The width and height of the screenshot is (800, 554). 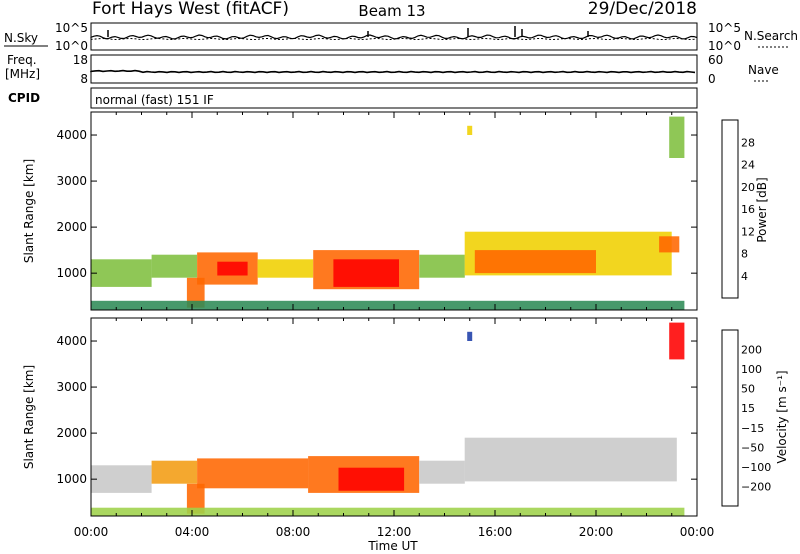 What do you see at coordinates (391, 11) in the screenshot?
I see `beam-title: Beam 13` at bounding box center [391, 11].